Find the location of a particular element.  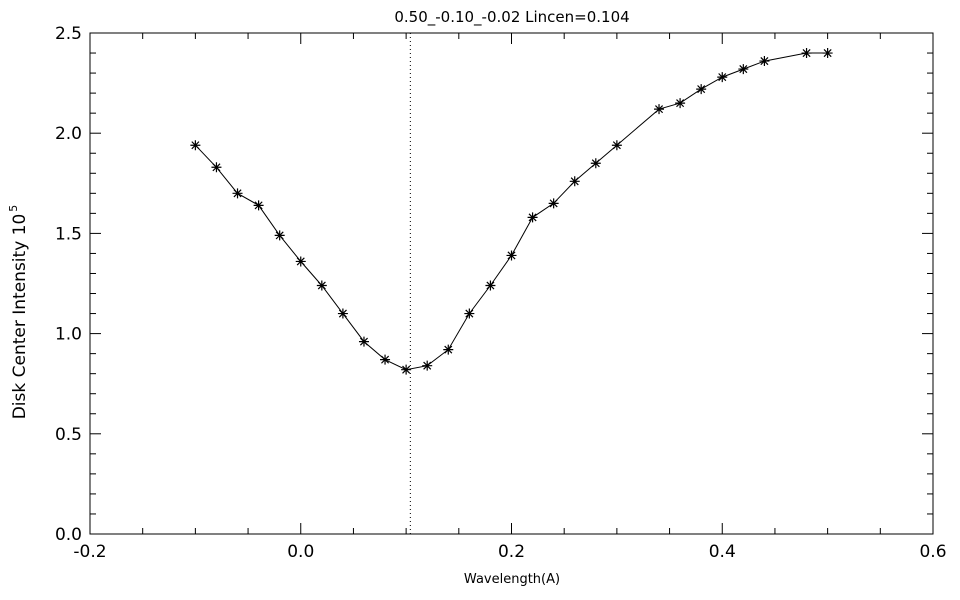

x-tick-label: -0.2 is located at coordinates (89, 552).